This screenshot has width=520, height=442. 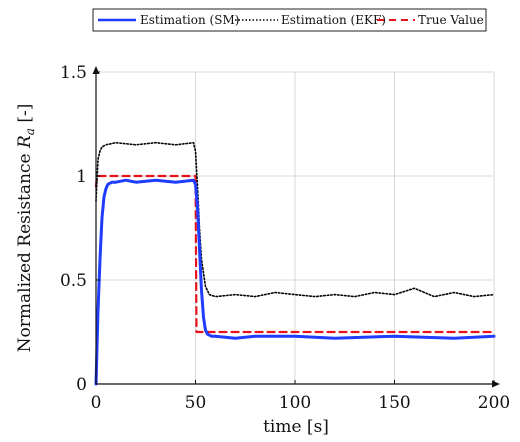 I want to click on legend-label-ekf: Estimation (EKF), so click(x=333, y=20).